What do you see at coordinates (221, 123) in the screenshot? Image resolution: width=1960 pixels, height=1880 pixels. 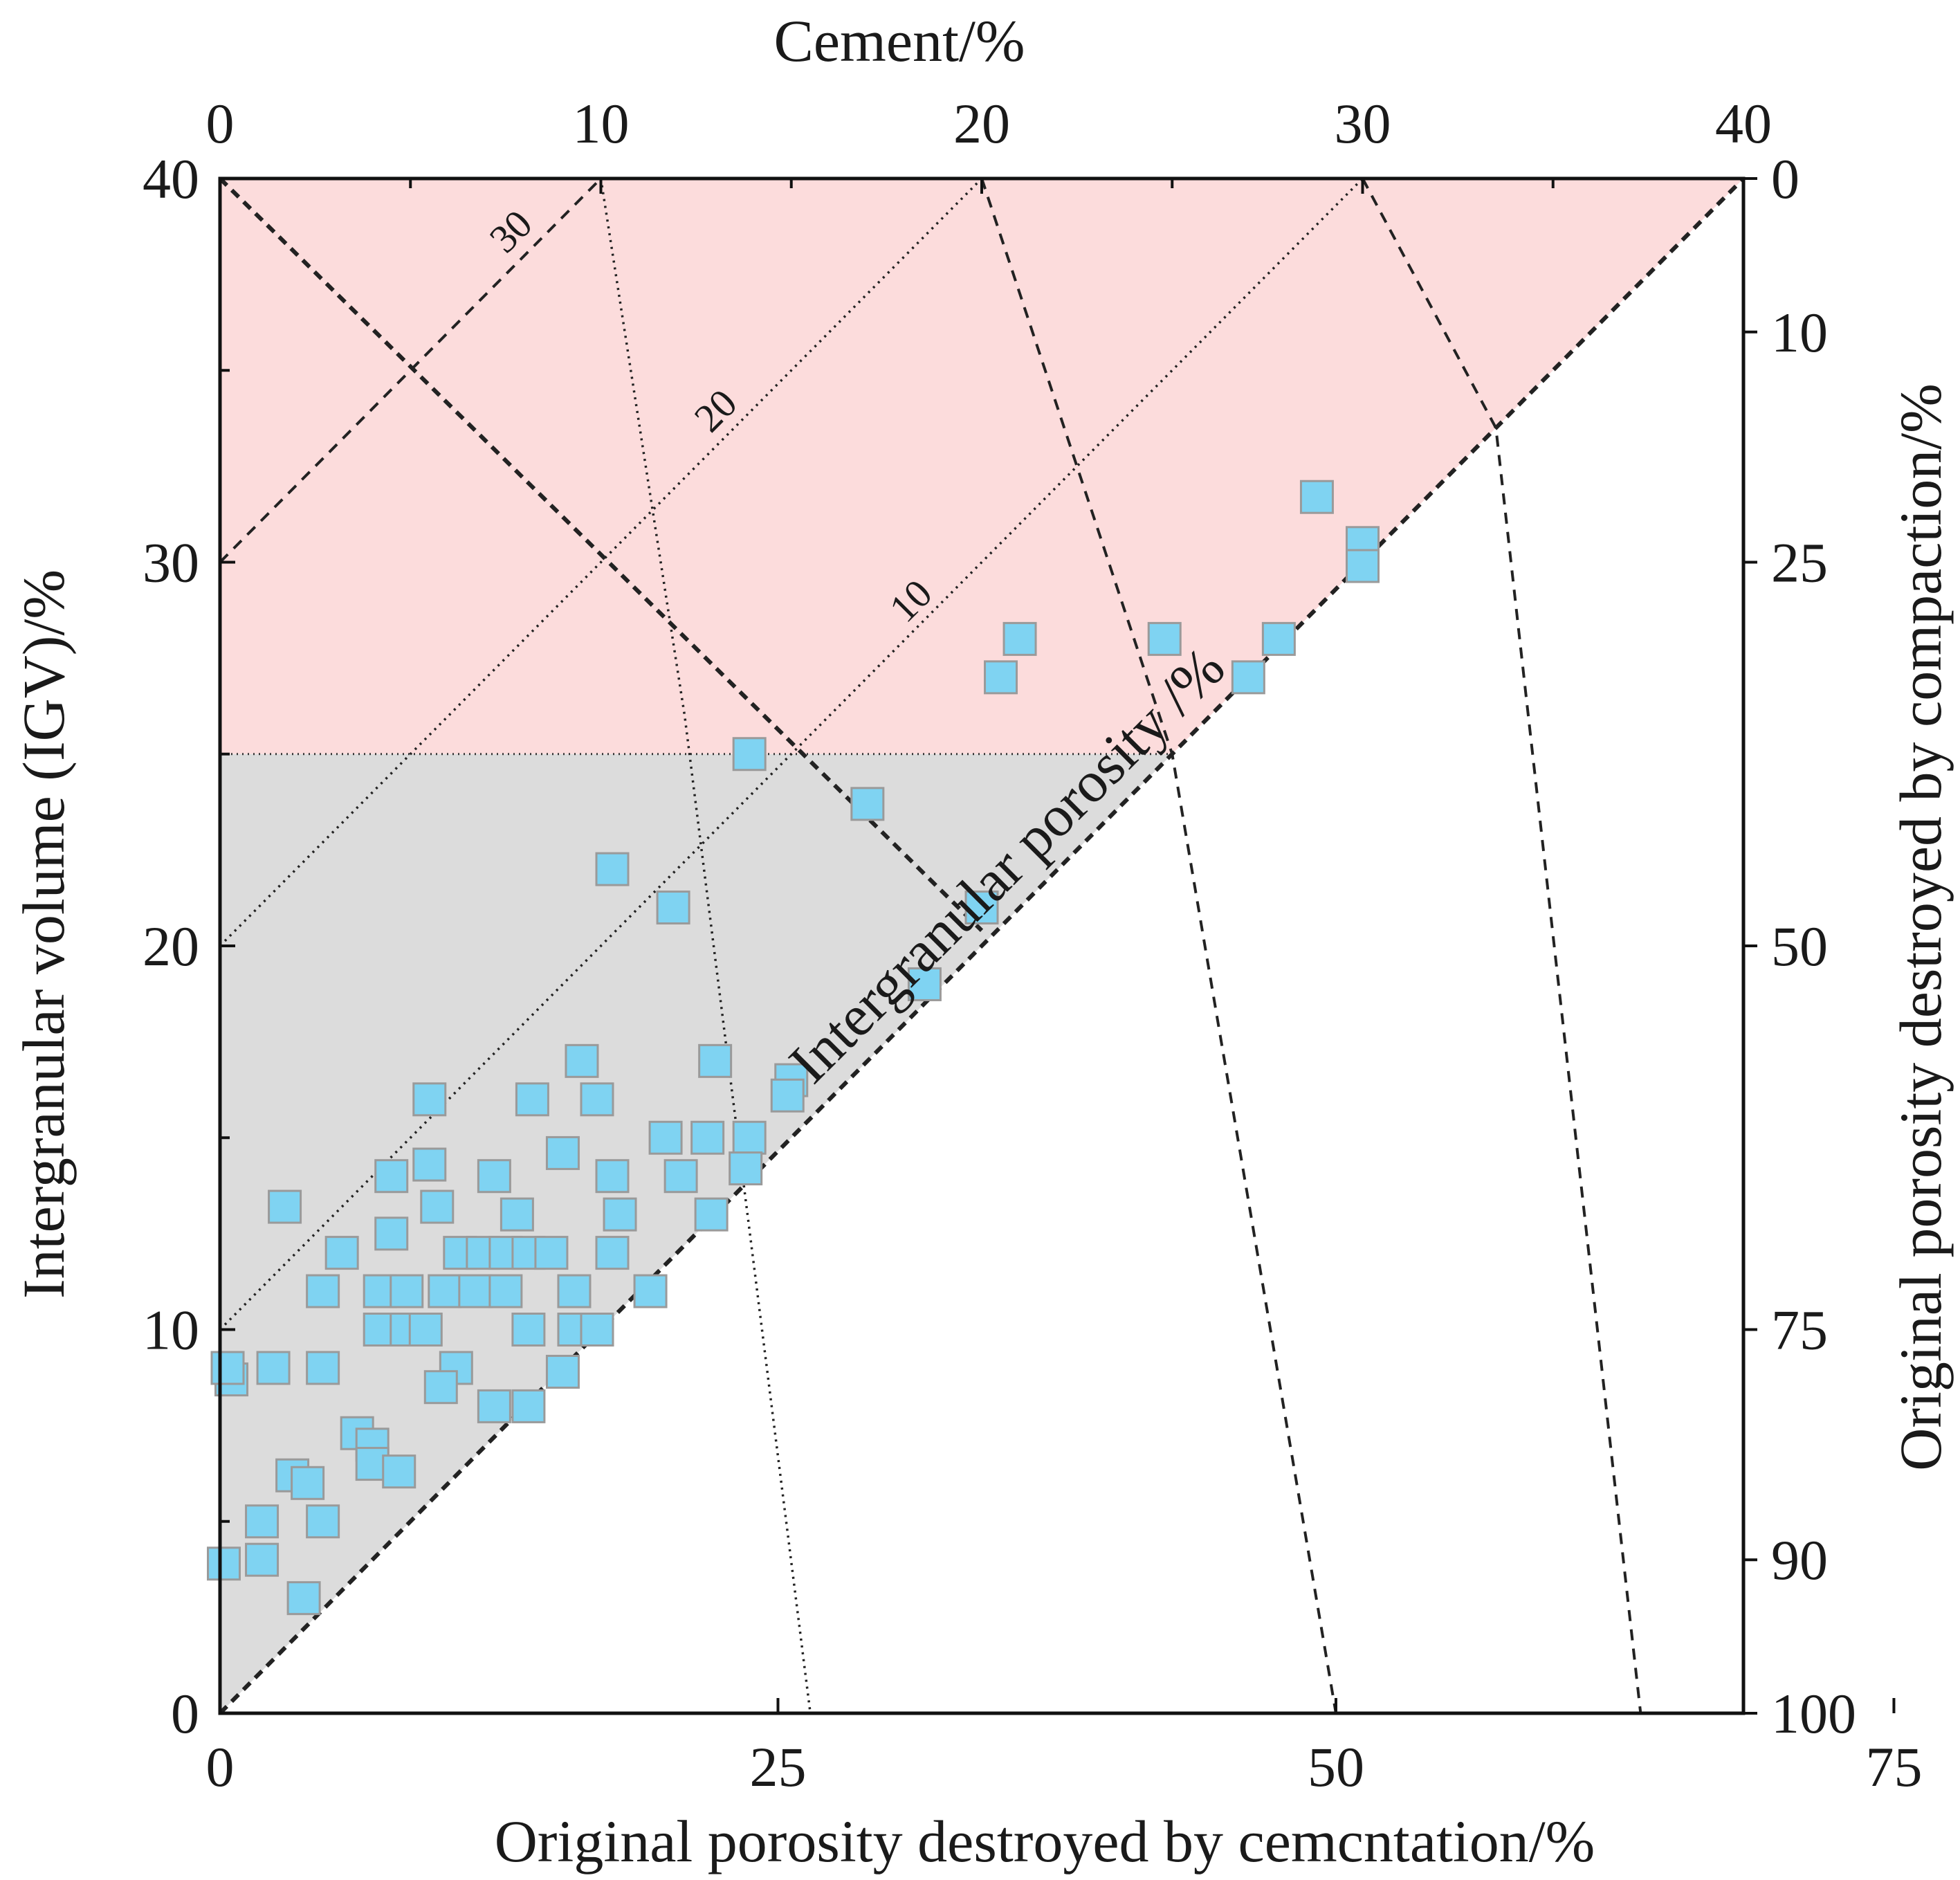 I see `top-tick-label-0: 0` at bounding box center [221, 123].